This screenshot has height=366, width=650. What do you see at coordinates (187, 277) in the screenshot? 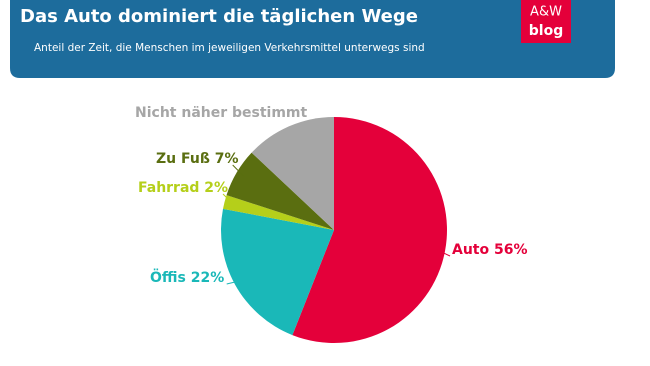
I see `slice-label: Öffis 22%` at bounding box center [187, 277].